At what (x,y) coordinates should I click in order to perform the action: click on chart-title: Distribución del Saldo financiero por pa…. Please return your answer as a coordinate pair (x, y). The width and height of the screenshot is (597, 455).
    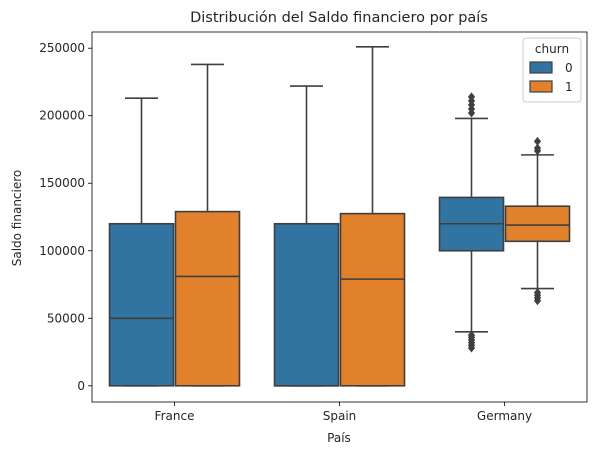
    Looking at the image, I should click on (339, 18).